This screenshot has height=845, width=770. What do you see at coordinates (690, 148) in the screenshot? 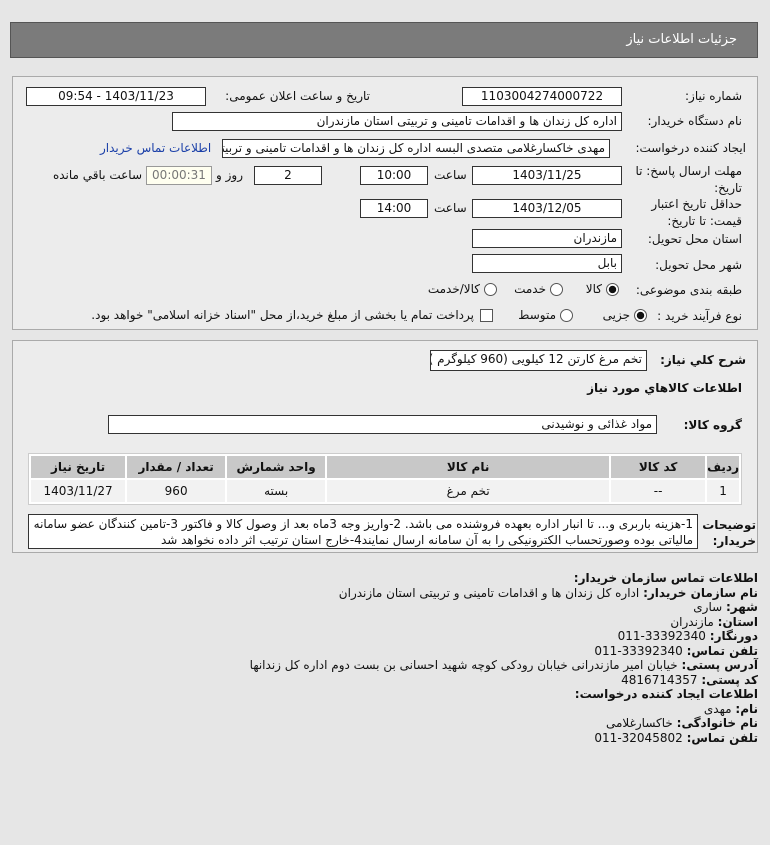
I see `creator-label: ایجاد کننده درخواست:` at bounding box center [690, 148].